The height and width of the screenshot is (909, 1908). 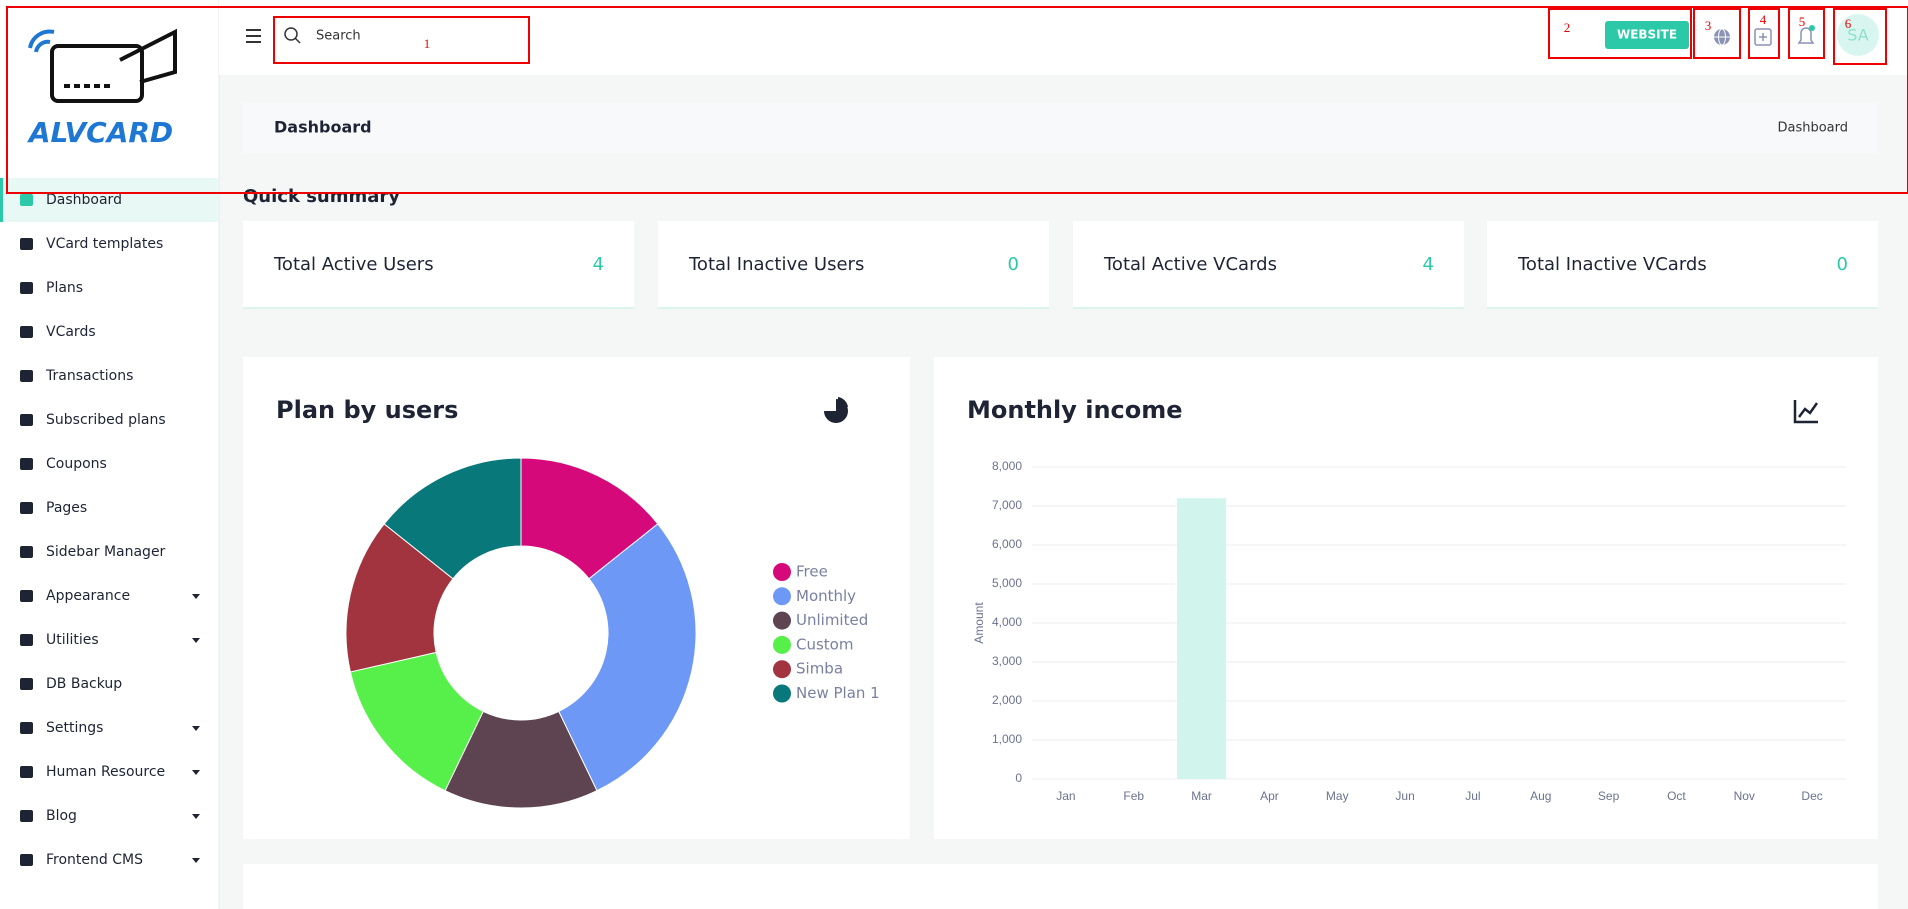 What do you see at coordinates (1133, 796) in the screenshot?
I see `x-tick-label: Feb` at bounding box center [1133, 796].